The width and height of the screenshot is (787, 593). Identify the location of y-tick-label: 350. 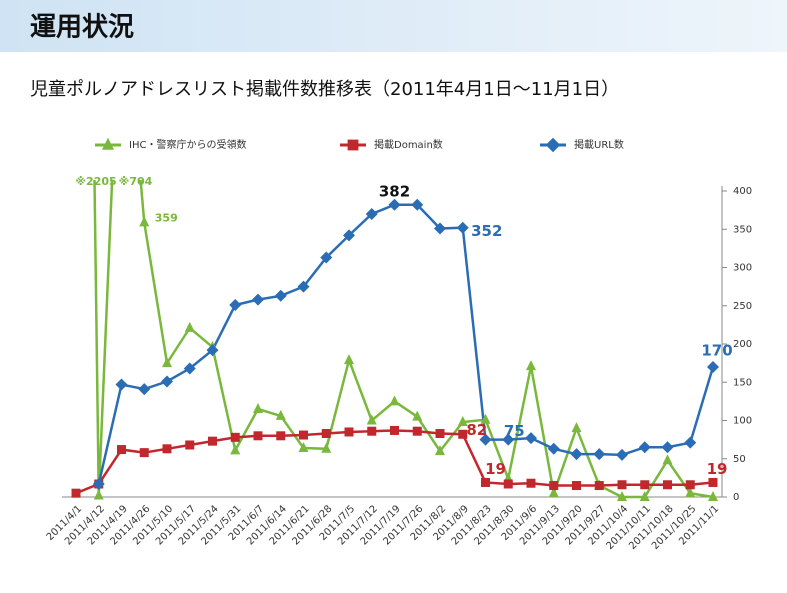
(742, 229).